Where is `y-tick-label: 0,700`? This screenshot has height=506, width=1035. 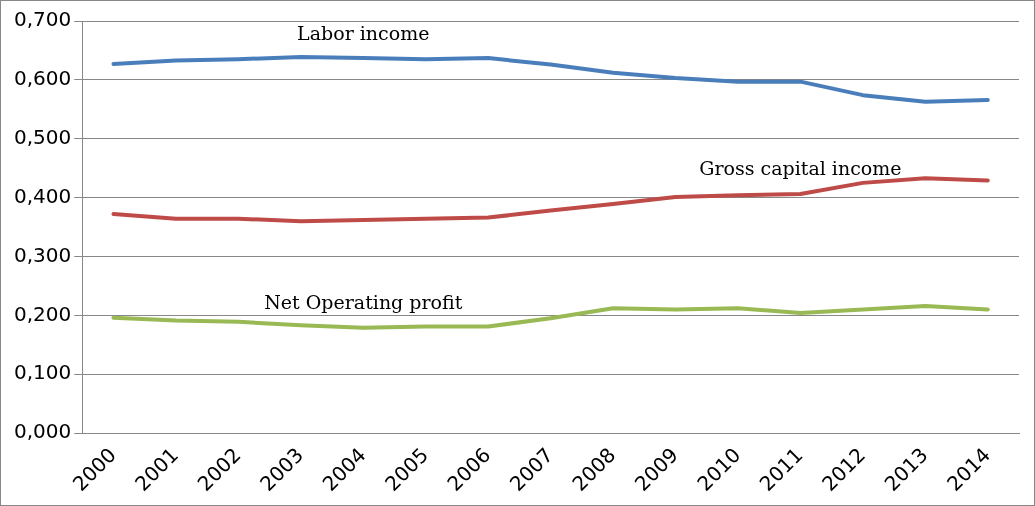
y-tick-label: 0,700 is located at coordinates (42, 19).